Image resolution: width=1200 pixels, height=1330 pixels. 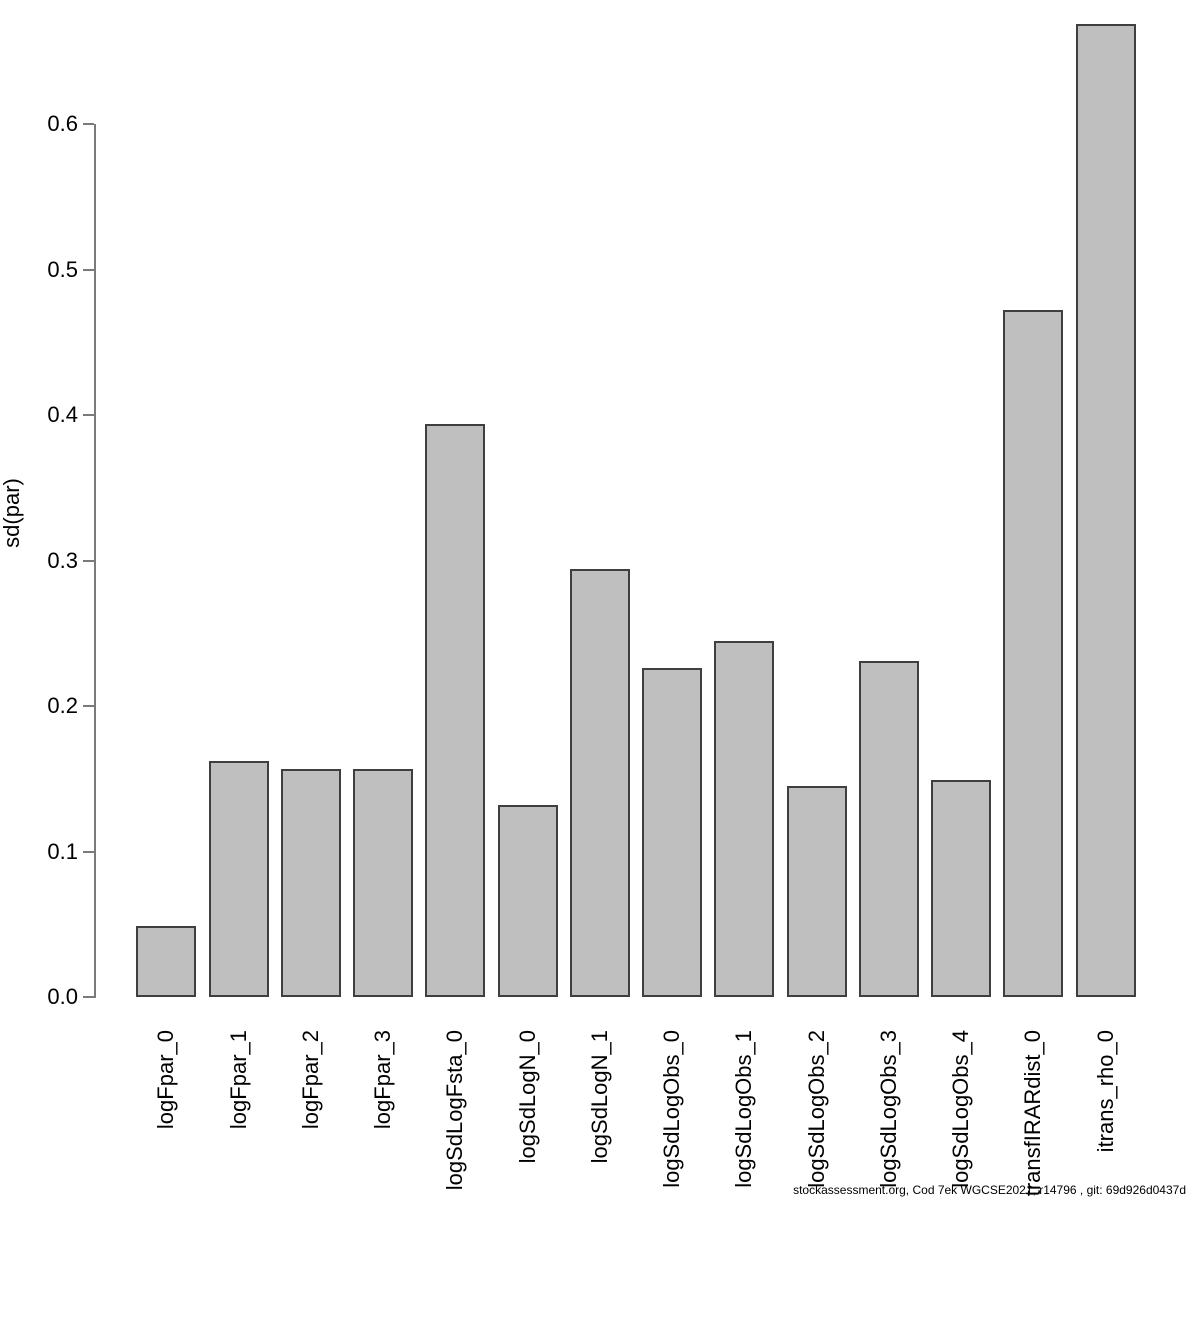 I want to click on y-tick-label-0.4: 0.4, so click(x=62, y=414).